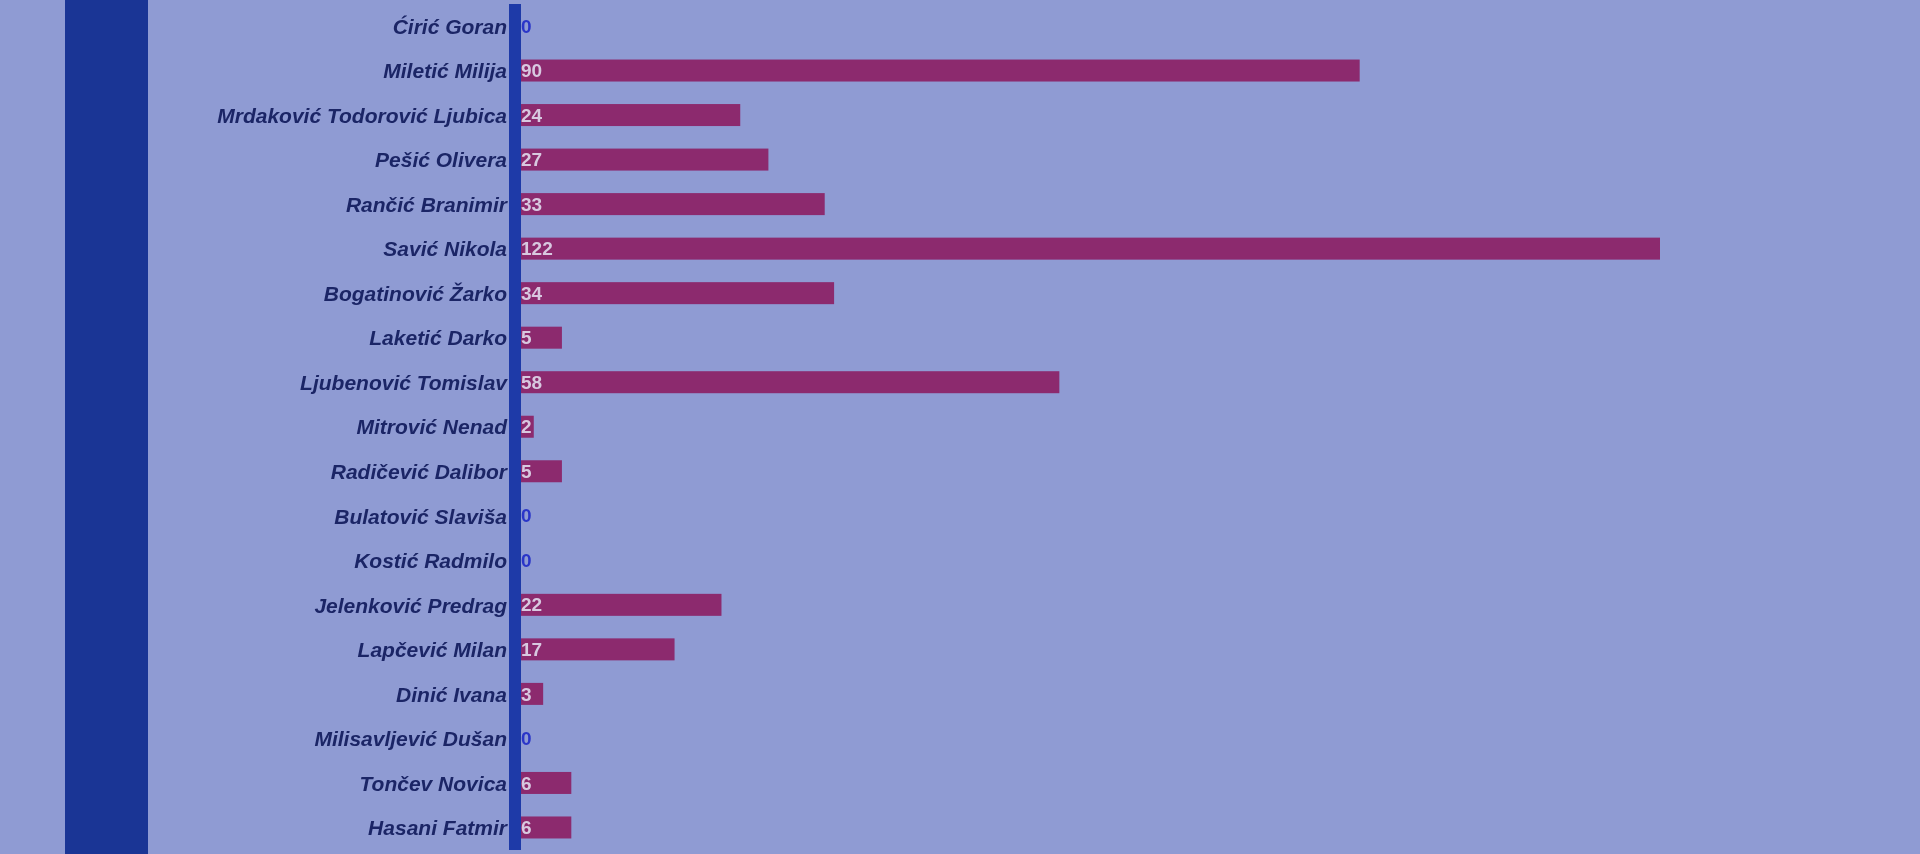 The image size is (1920, 854). I want to click on y-tick-label: Lapčević Milan, so click(432, 650).